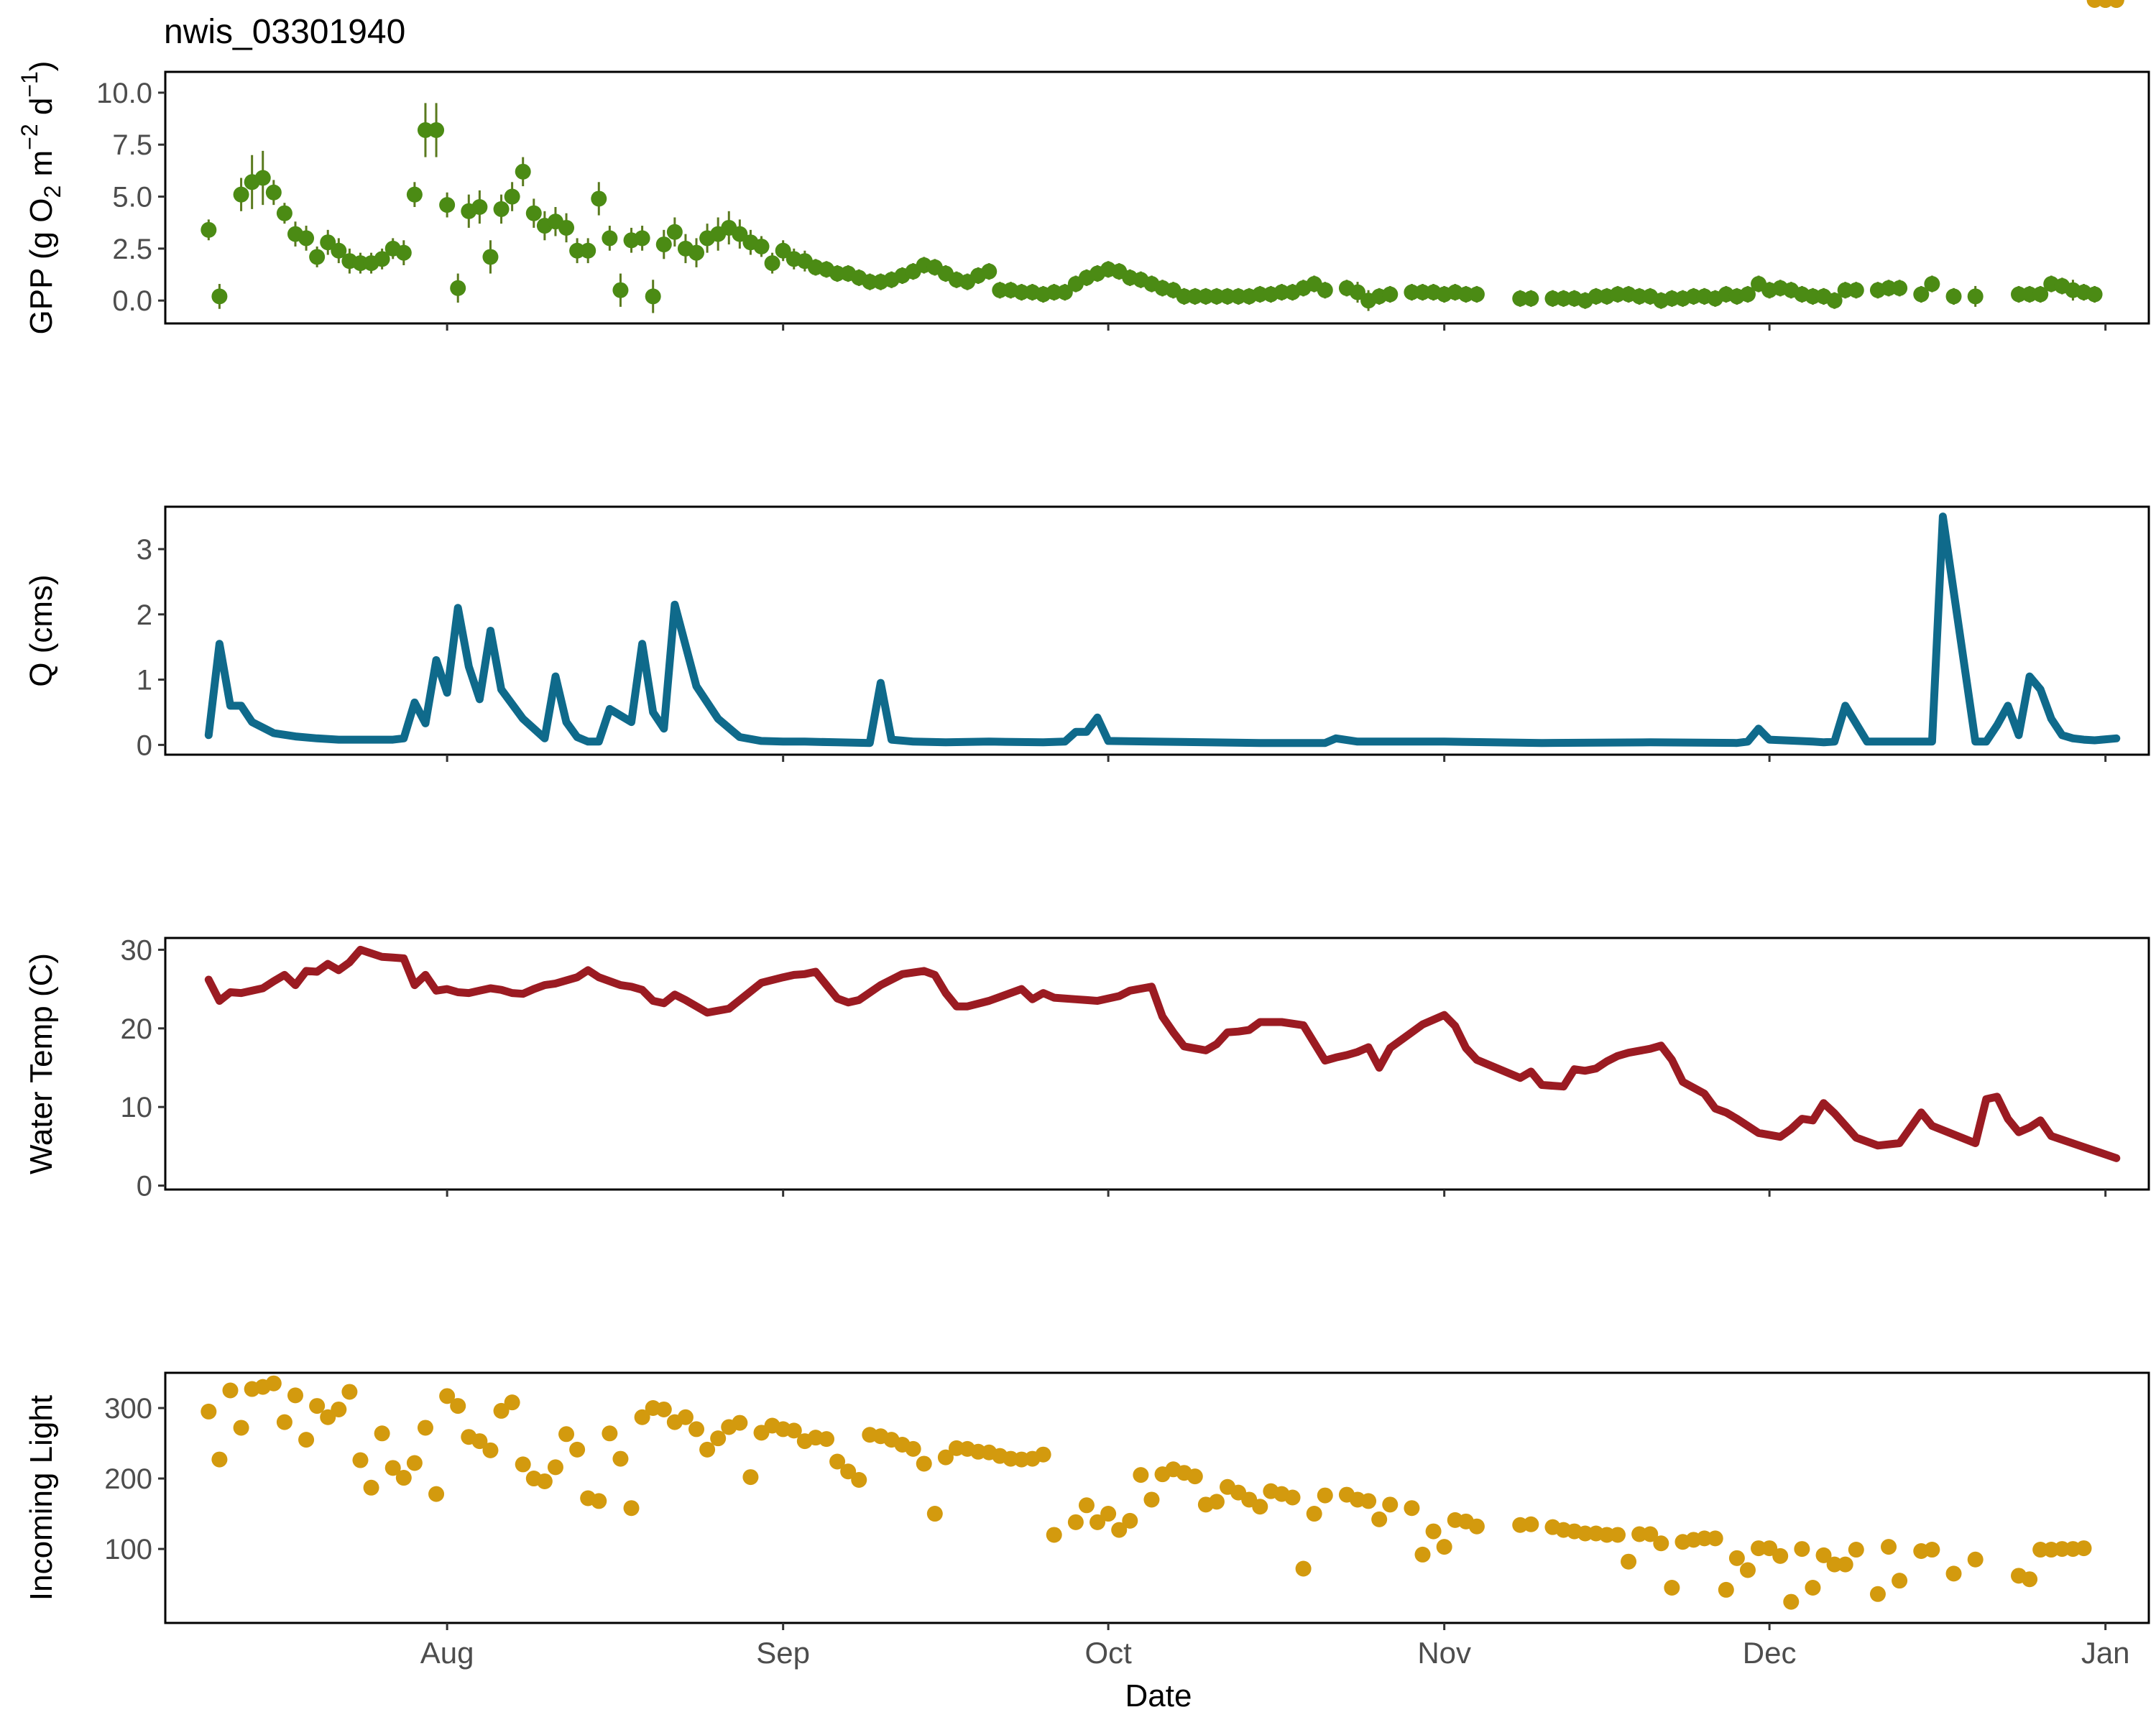 The height and width of the screenshot is (1725, 2156). I want to click on y-axis-label: GPP (g O2 m−2 d−1), so click(41, 198).